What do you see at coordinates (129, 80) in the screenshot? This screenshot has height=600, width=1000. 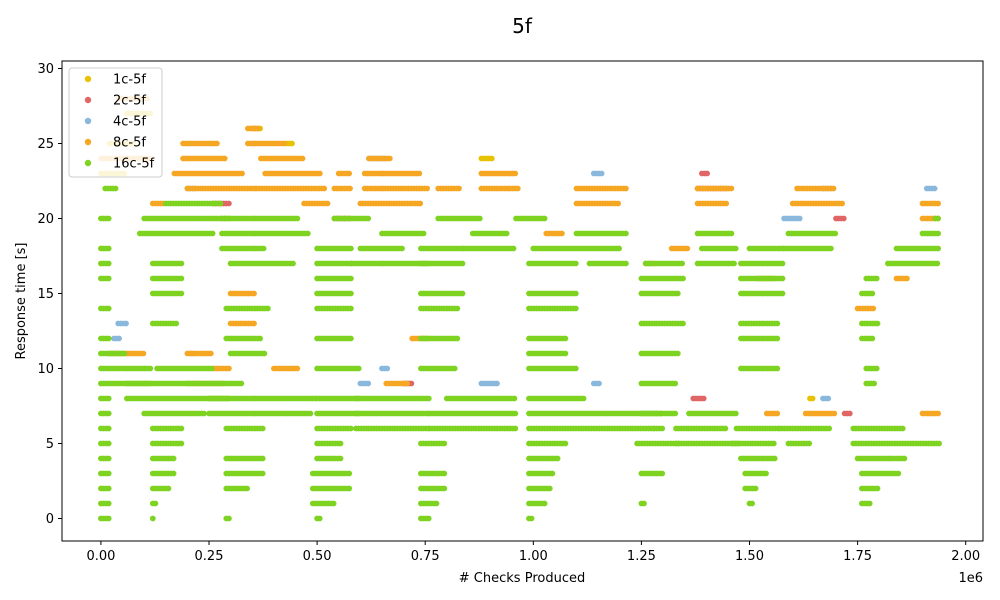 I see `legend-label: 1c-5f` at bounding box center [129, 80].